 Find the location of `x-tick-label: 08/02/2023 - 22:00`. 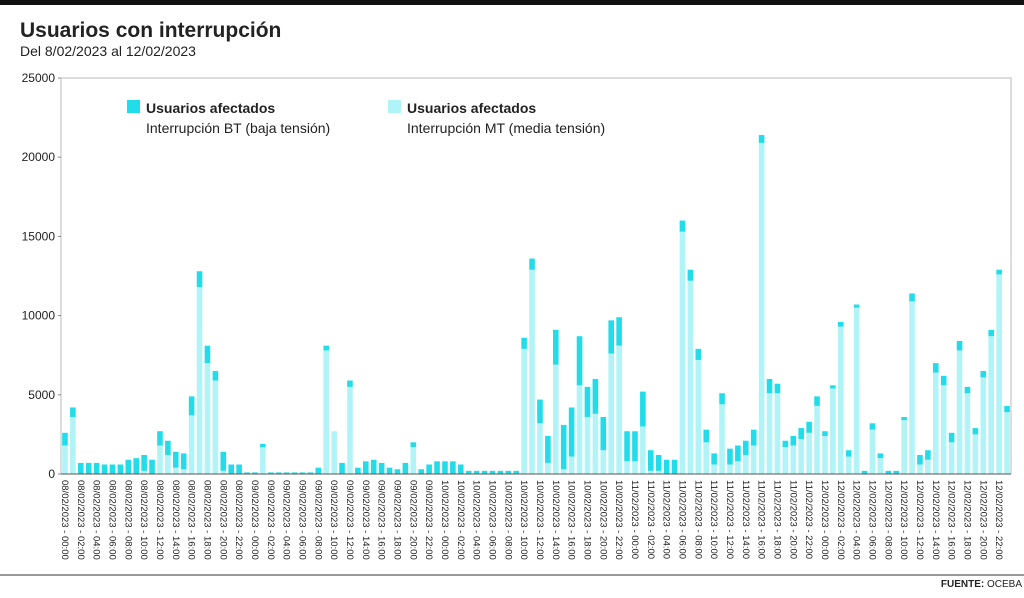

x-tick-label: 08/02/2023 - 22:00 is located at coordinates (238, 520).